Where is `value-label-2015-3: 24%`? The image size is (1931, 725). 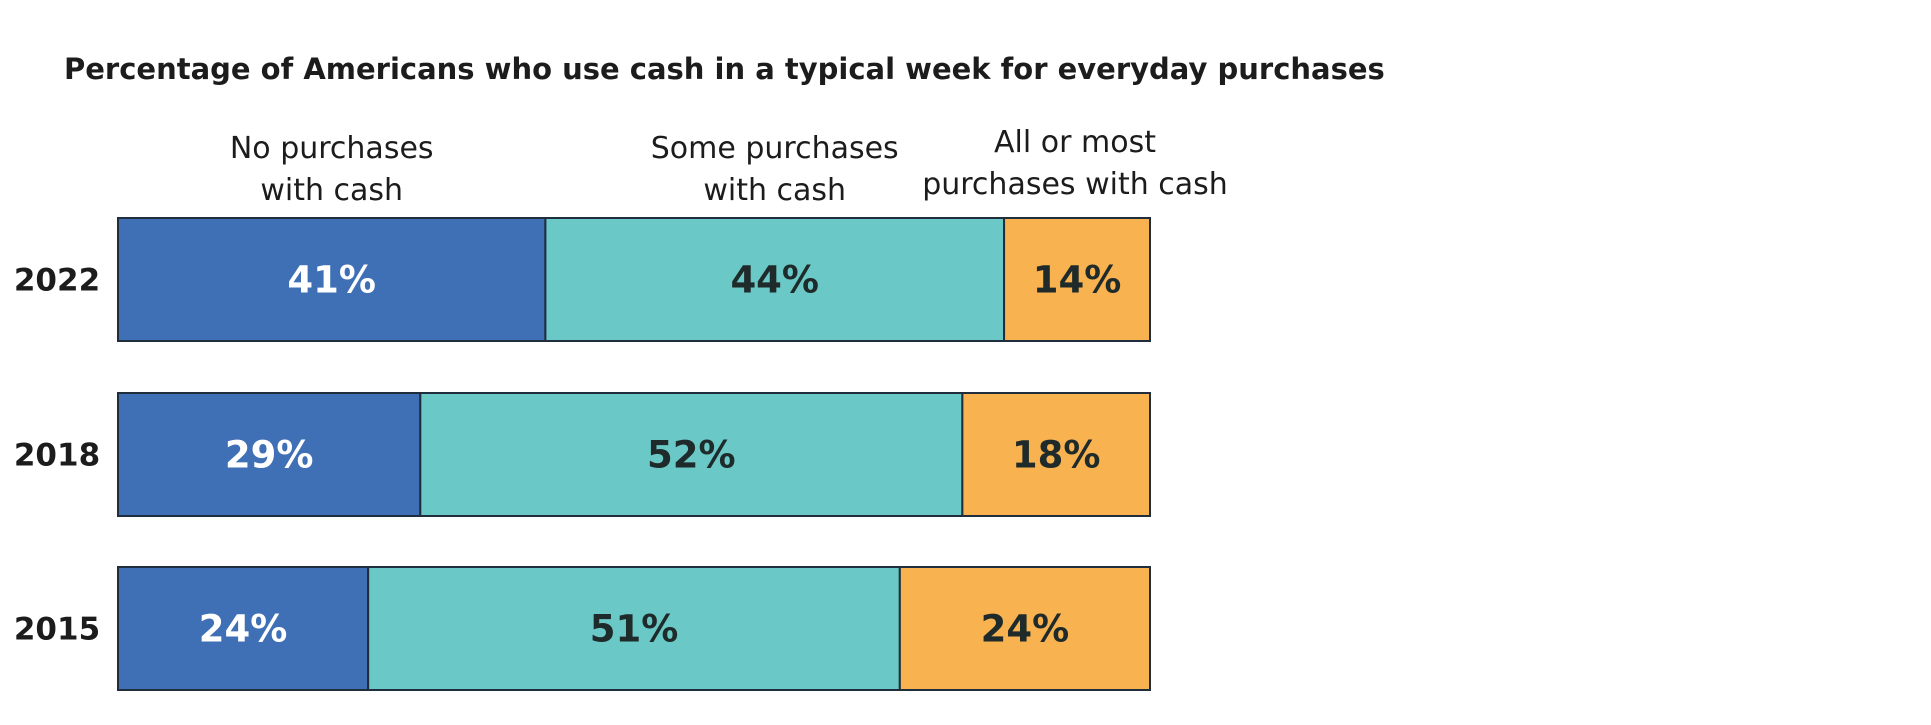 value-label-2015-3: 24% is located at coordinates (1025, 629).